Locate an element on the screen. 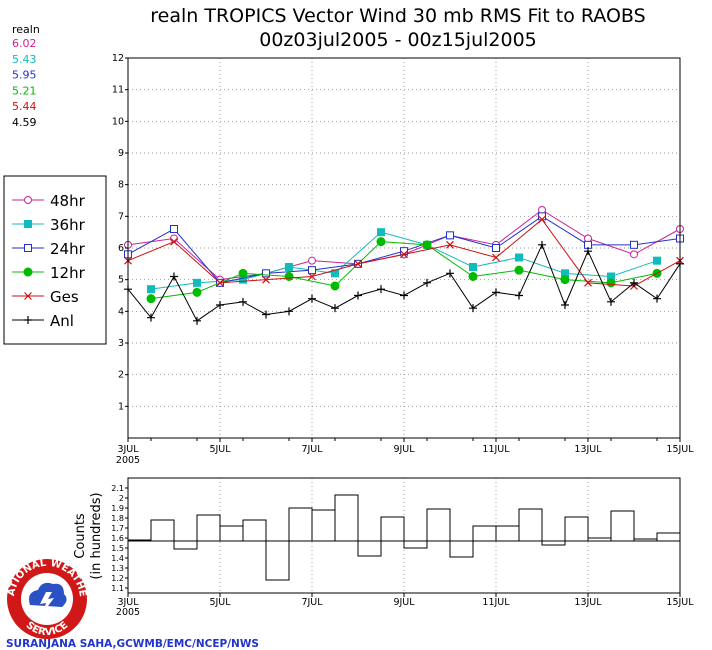 The image size is (712, 650). y-tick-label: 1.5 is located at coordinates (117, 548).